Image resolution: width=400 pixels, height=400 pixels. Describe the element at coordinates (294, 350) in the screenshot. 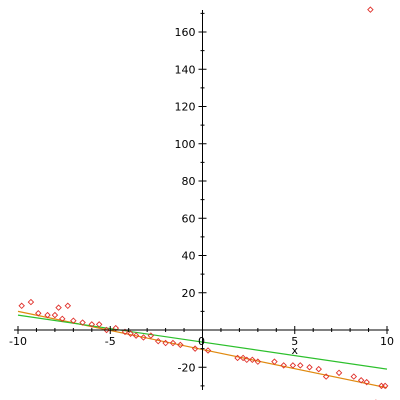

I see `x-axis-label: x` at that location.